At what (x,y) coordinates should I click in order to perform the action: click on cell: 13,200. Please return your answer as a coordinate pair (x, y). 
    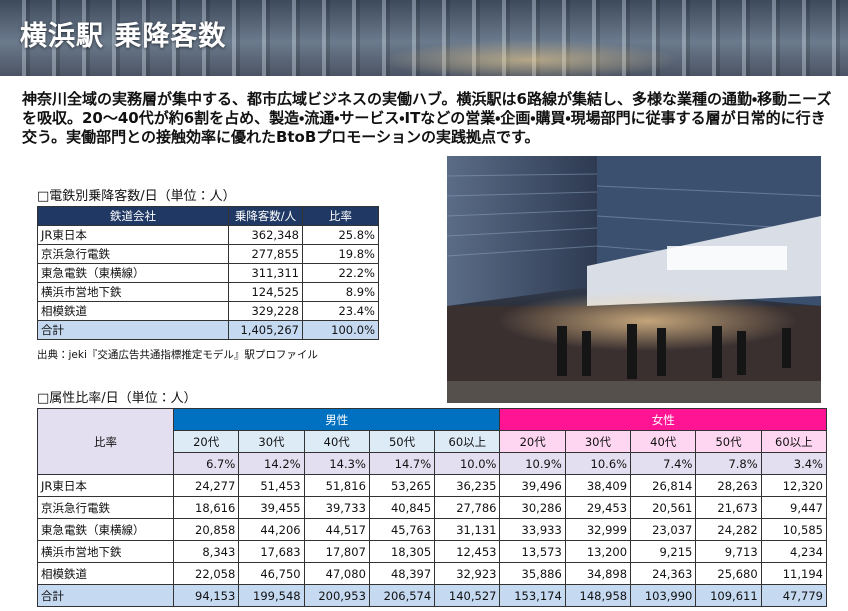
    Looking at the image, I should click on (598, 551).